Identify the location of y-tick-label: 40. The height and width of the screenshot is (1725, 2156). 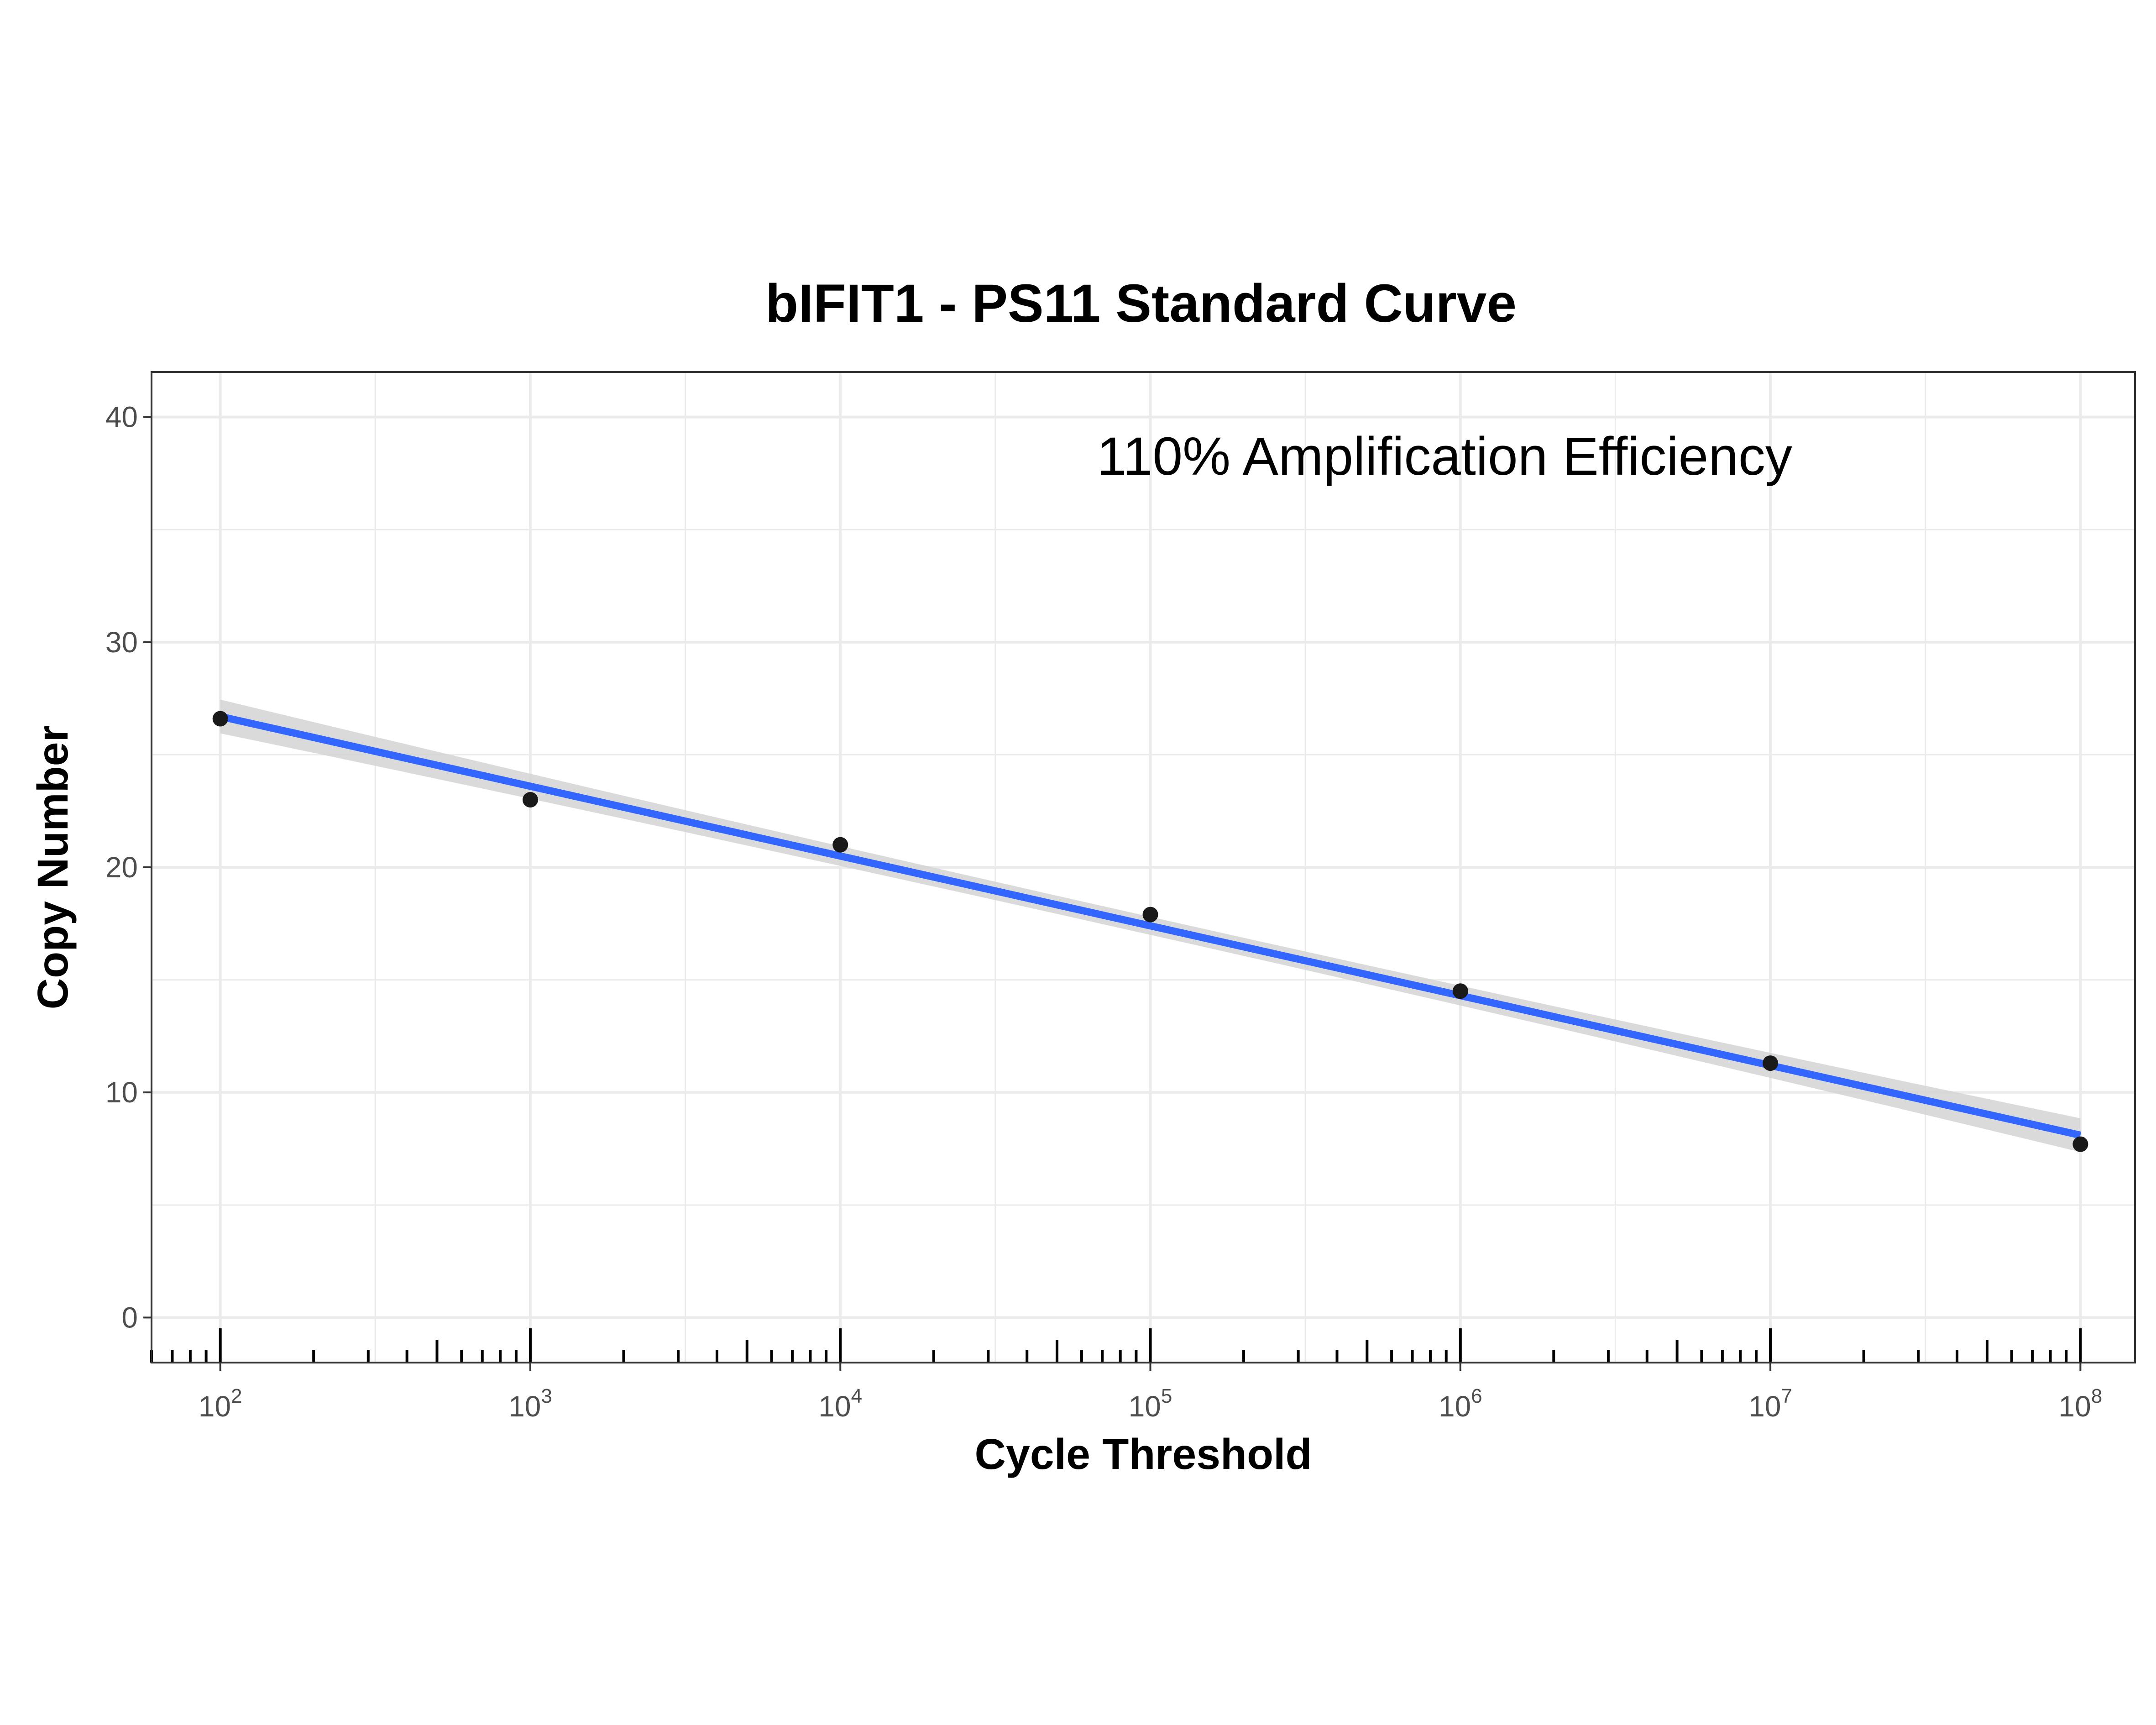
(122, 417).